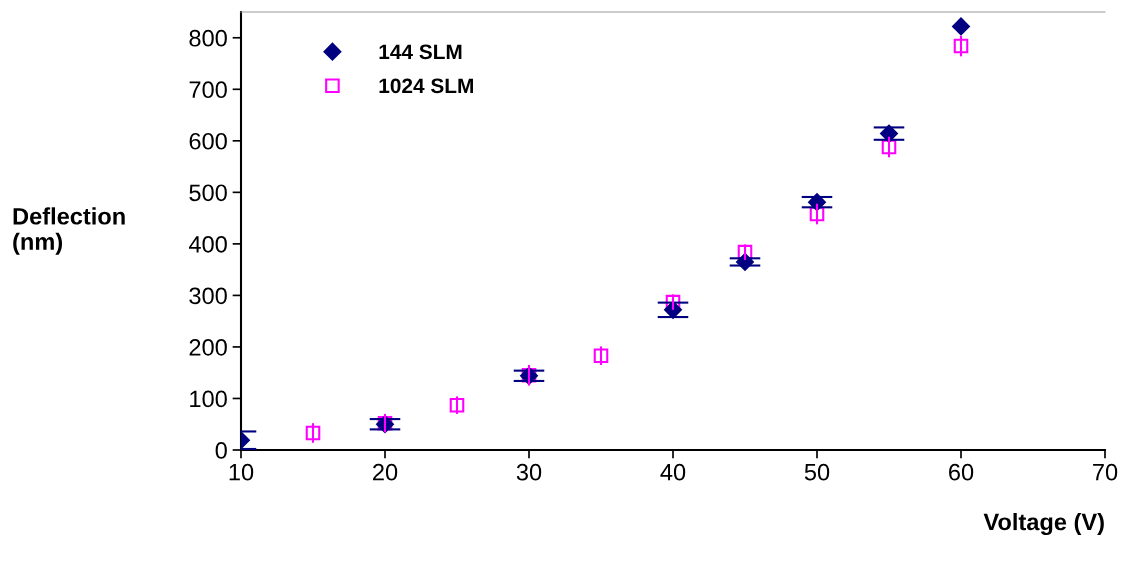 This screenshot has width=1127, height=562. I want to click on y-tick-label: 0, so click(221, 450).